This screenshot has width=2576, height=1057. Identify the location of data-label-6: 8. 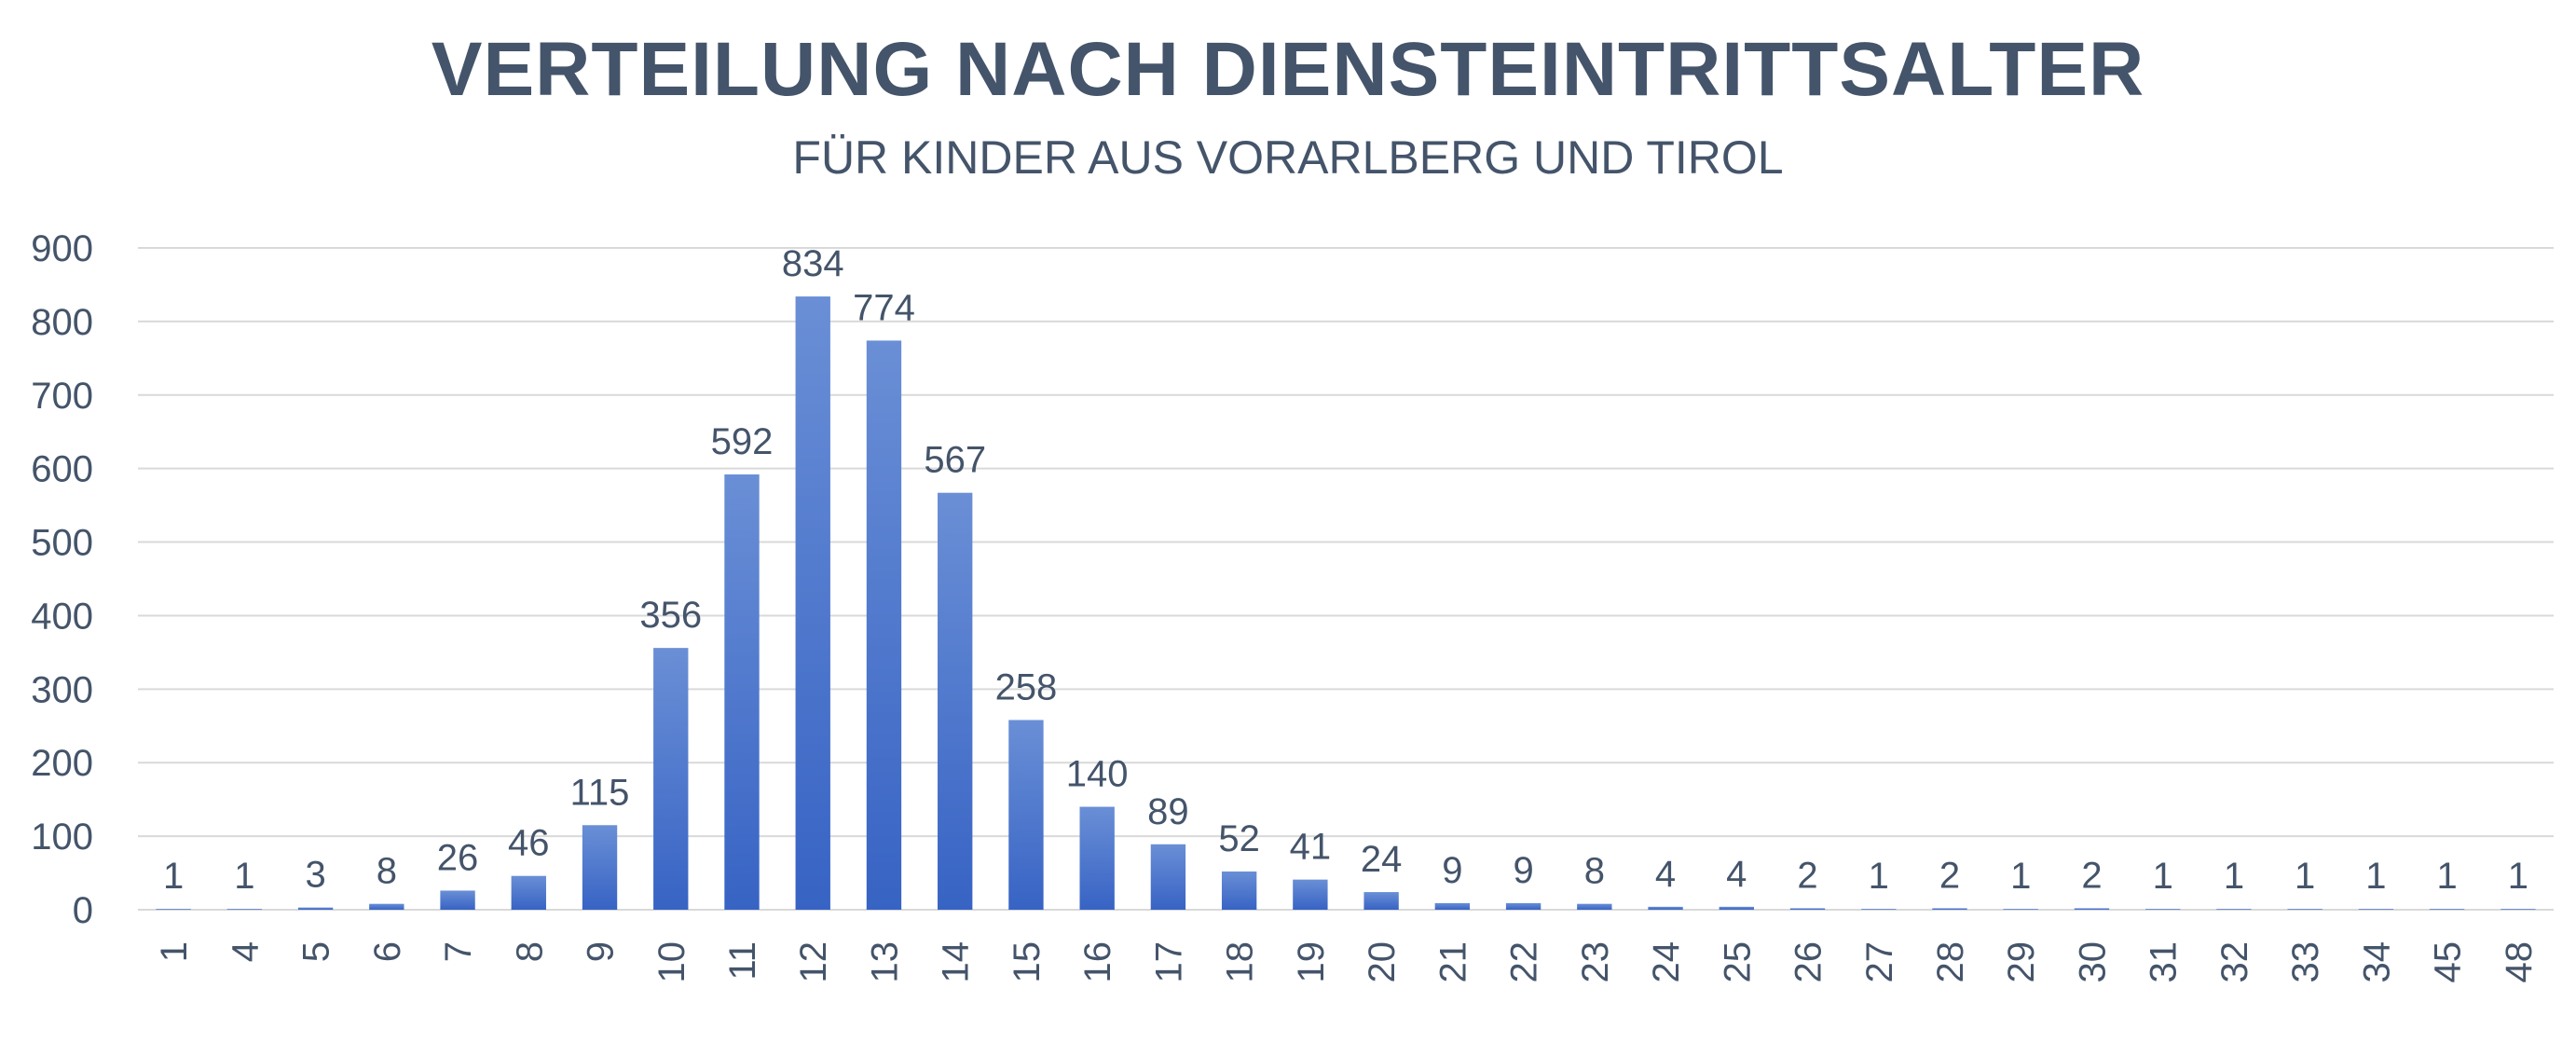
(387, 871).